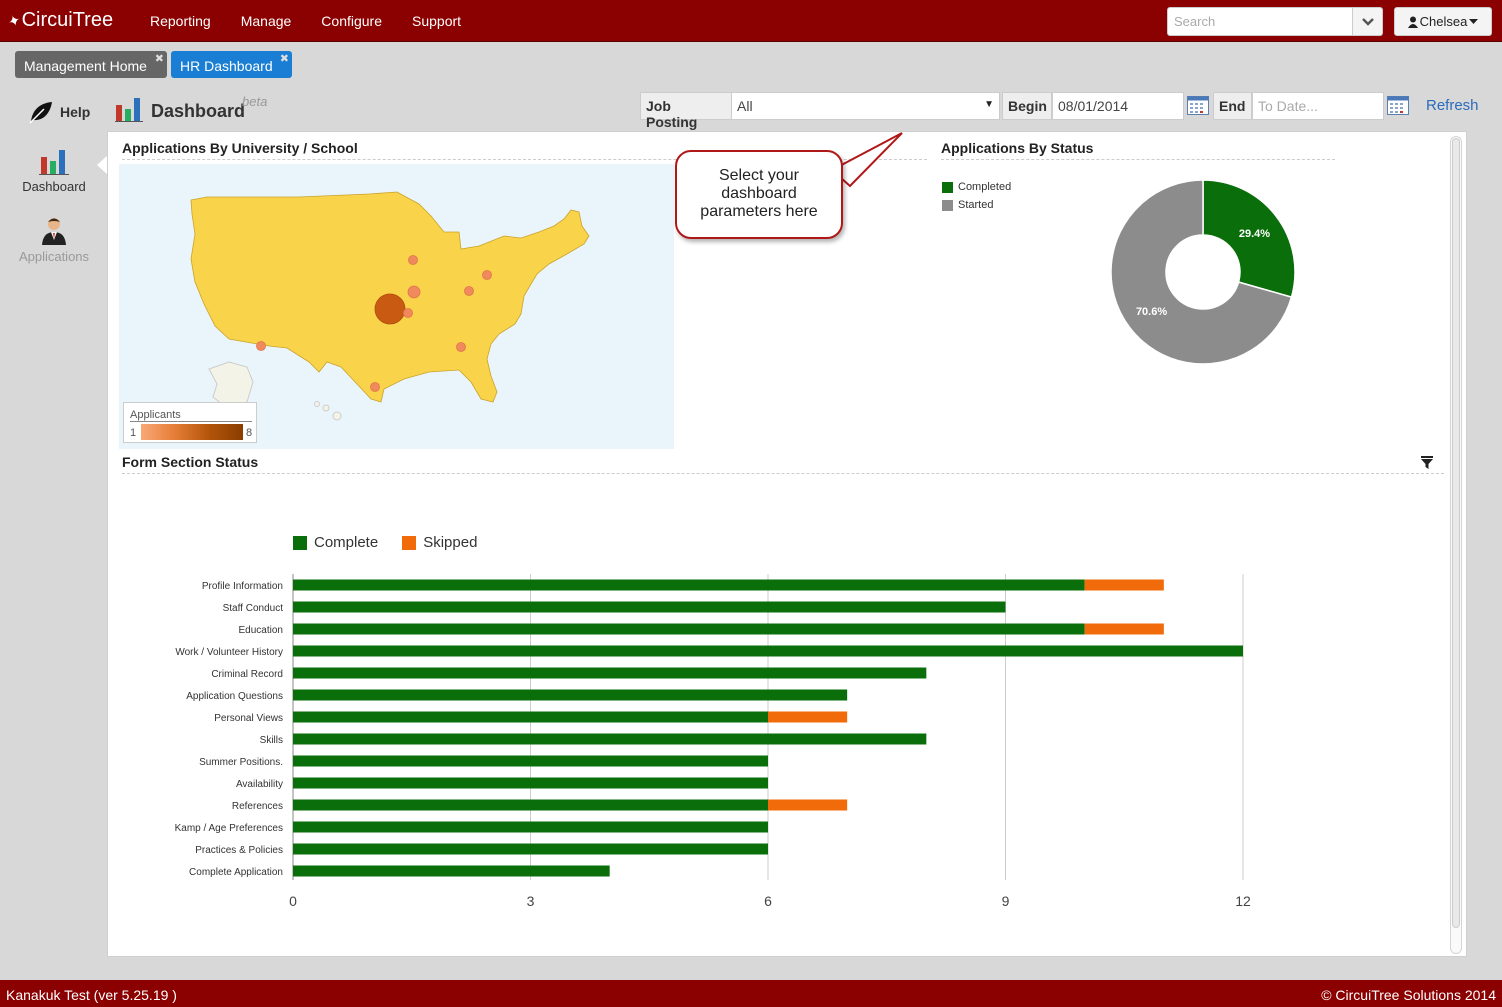  What do you see at coordinates (1427, 462) in the screenshot?
I see `filter-icon` at bounding box center [1427, 462].